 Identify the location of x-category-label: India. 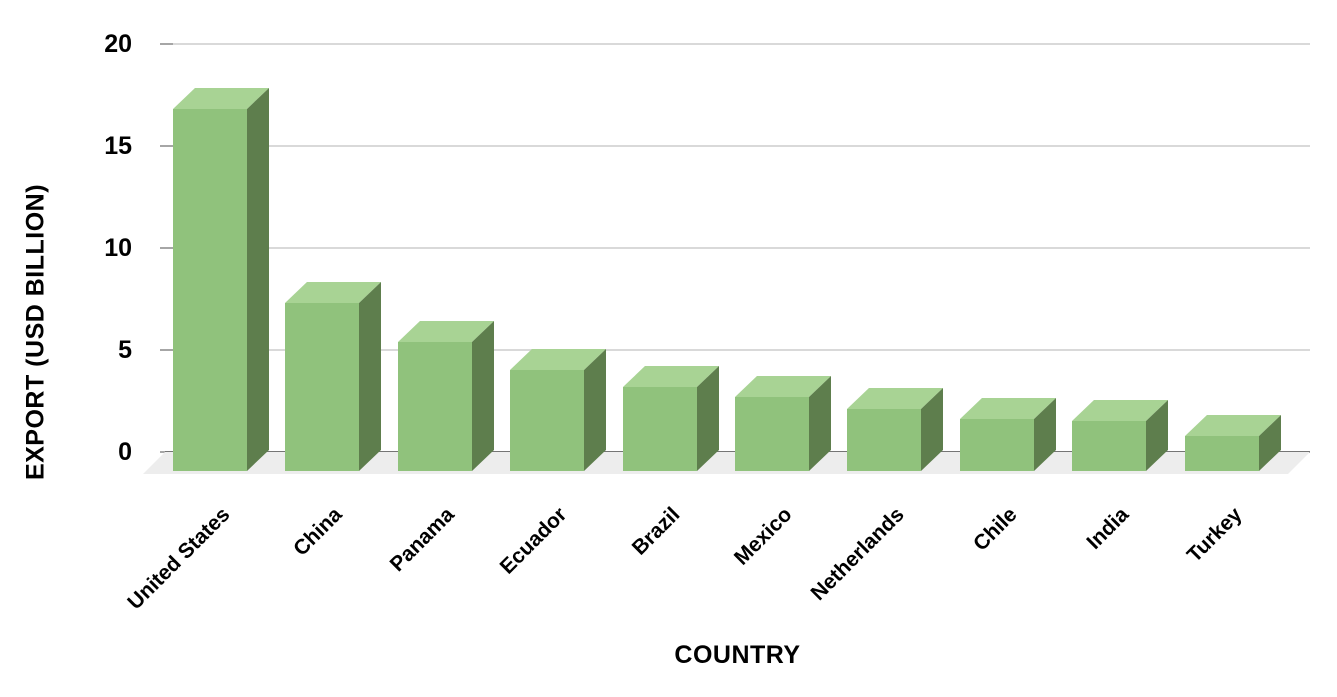
(1108, 528).